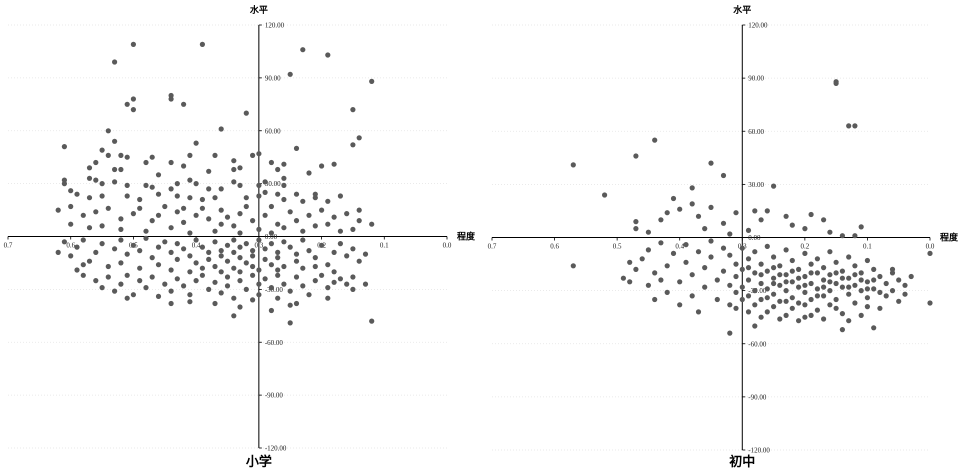 Image resolution: width=961 pixels, height=472 pixels. What do you see at coordinates (447, 246) in the screenshot?
I see `x-tick-label: 0.0` at bounding box center [447, 246].